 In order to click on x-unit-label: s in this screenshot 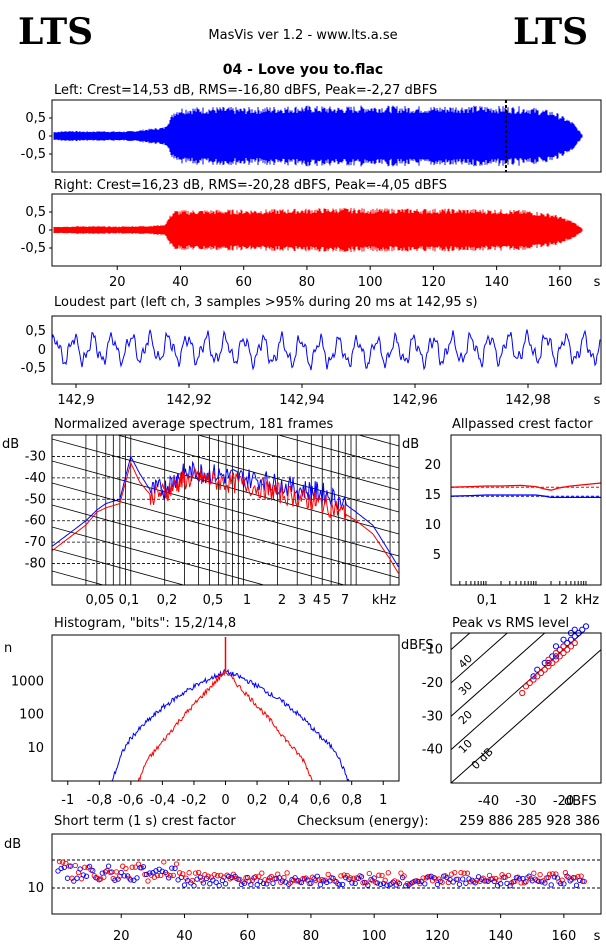, I will do `click(597, 282)`.